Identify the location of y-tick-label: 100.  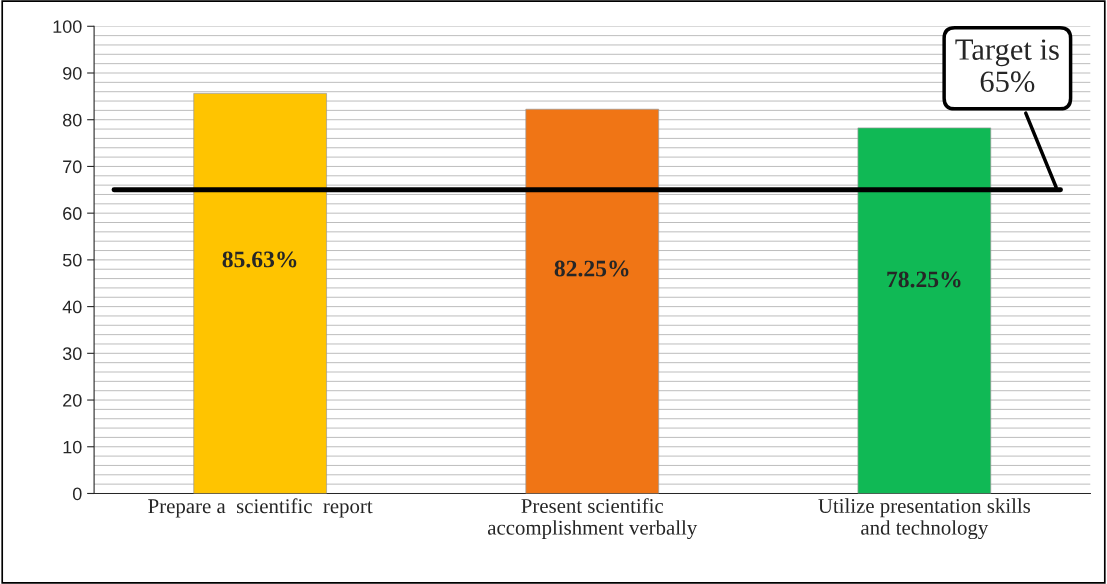
(67, 26).